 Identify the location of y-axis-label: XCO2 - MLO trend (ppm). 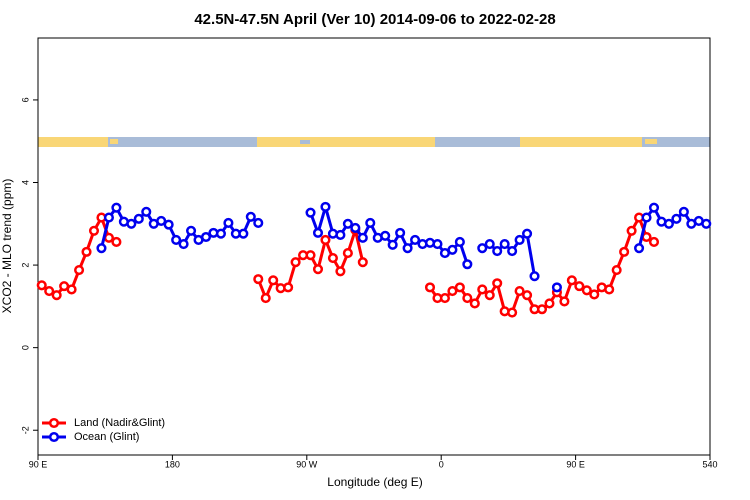
(7, 246).